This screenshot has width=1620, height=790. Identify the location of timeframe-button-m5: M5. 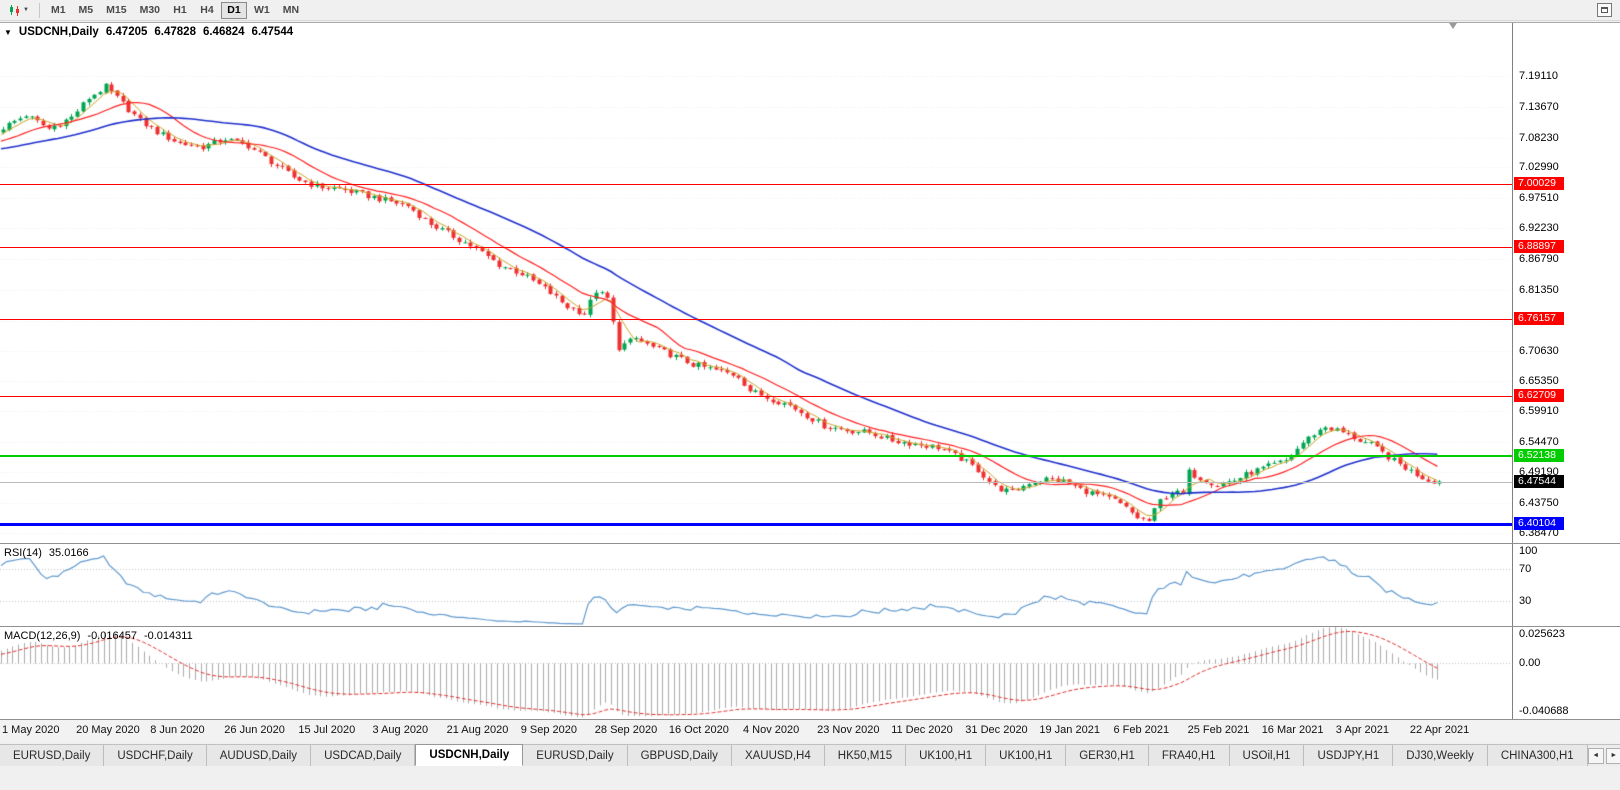
(86, 10).